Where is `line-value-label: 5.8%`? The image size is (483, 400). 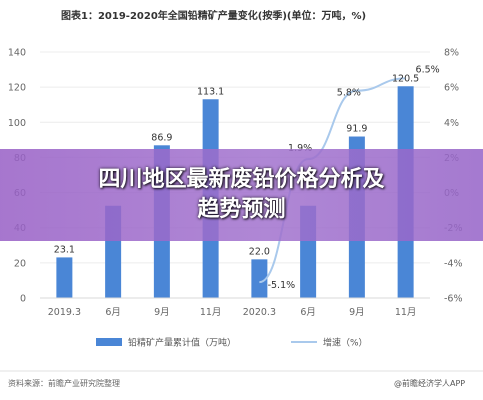
line-value-label: 5.8% is located at coordinates (349, 93).